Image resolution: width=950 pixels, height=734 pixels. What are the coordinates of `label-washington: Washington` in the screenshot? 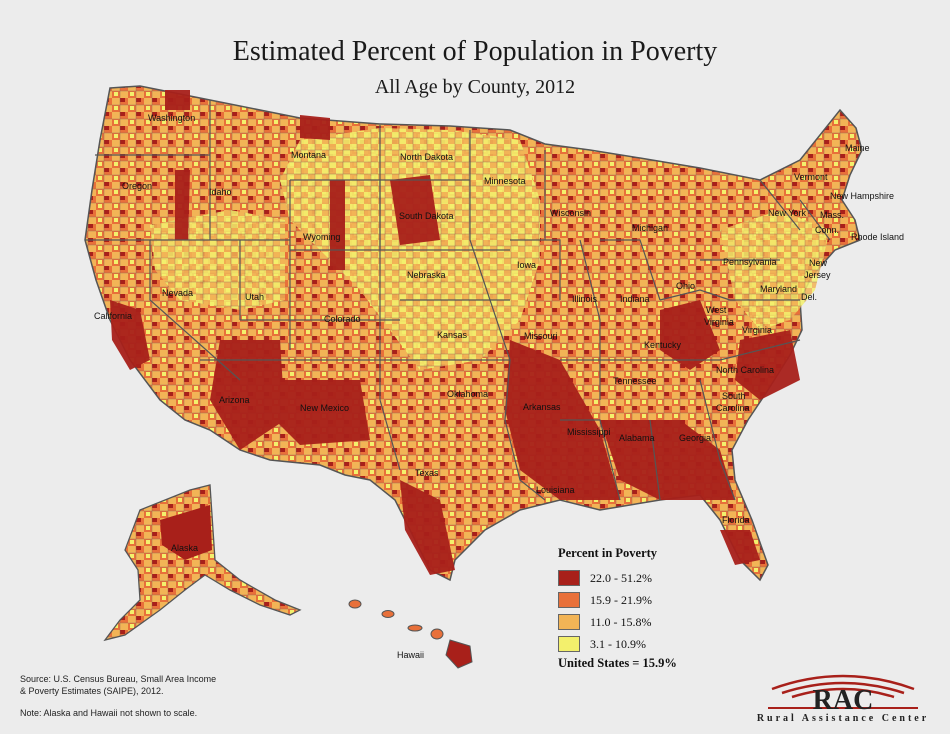 It's located at (171, 118).